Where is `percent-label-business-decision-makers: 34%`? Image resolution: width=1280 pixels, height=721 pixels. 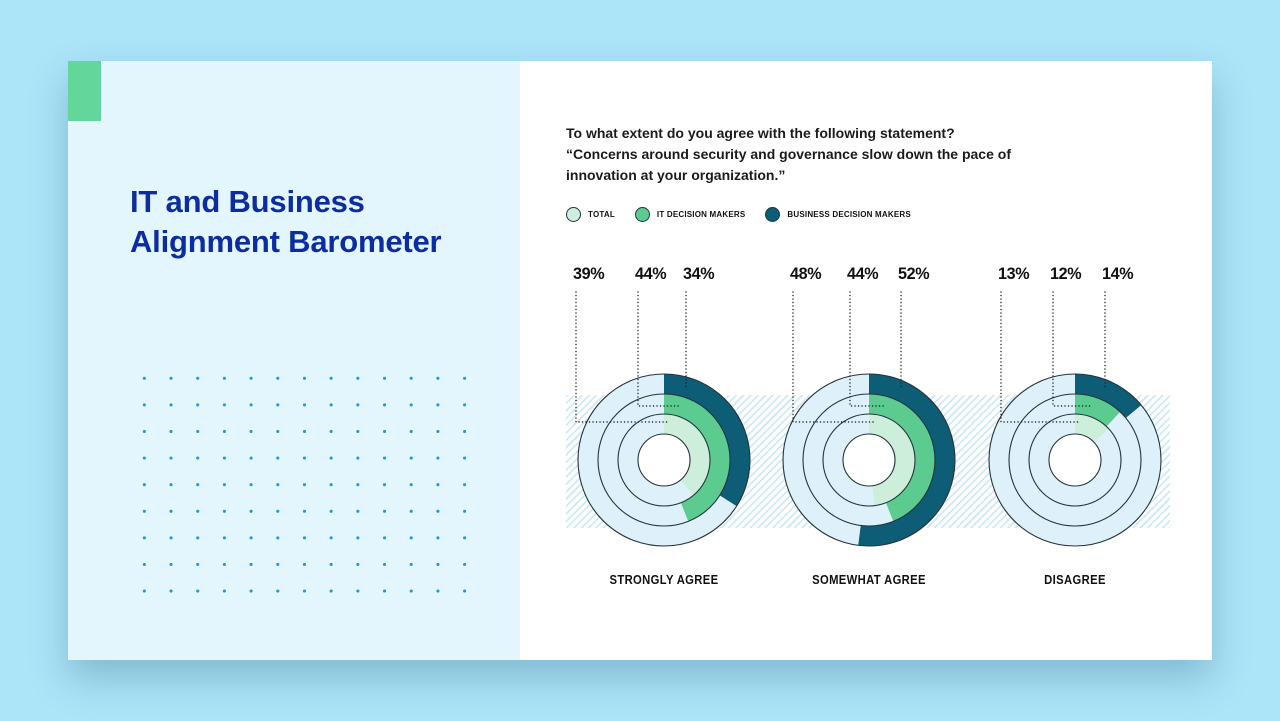
percent-label-business-decision-makers: 34% is located at coordinates (699, 273).